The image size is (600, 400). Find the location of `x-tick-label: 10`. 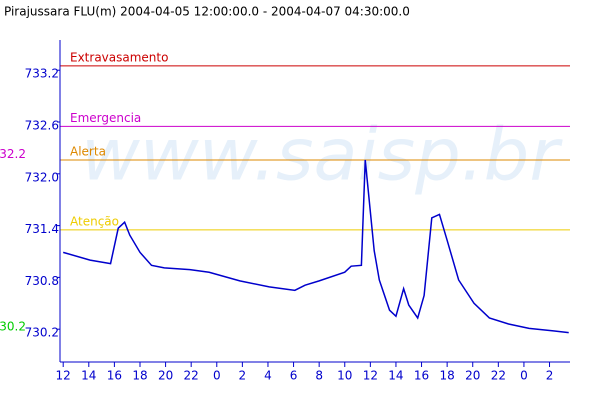

x-tick-label: 10 is located at coordinates (344, 376).